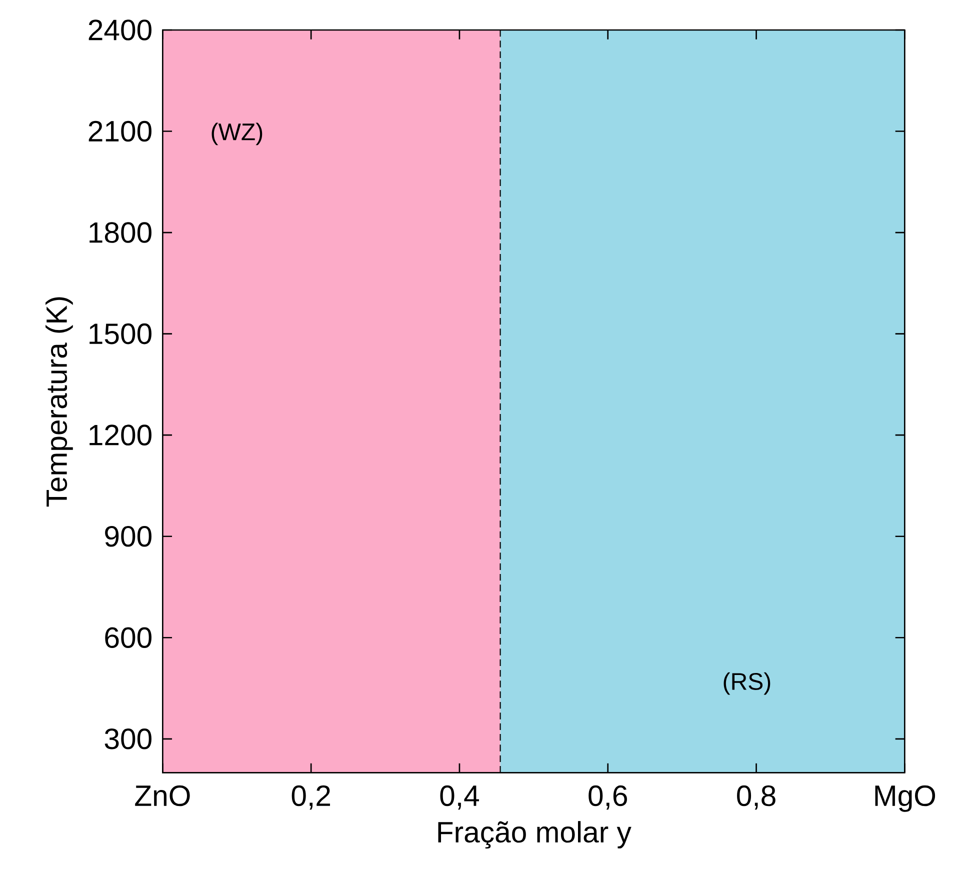 This screenshot has width=956, height=871. Describe the element at coordinates (535, 835) in the screenshot. I see `x-axis-title: Fração molar y` at that location.